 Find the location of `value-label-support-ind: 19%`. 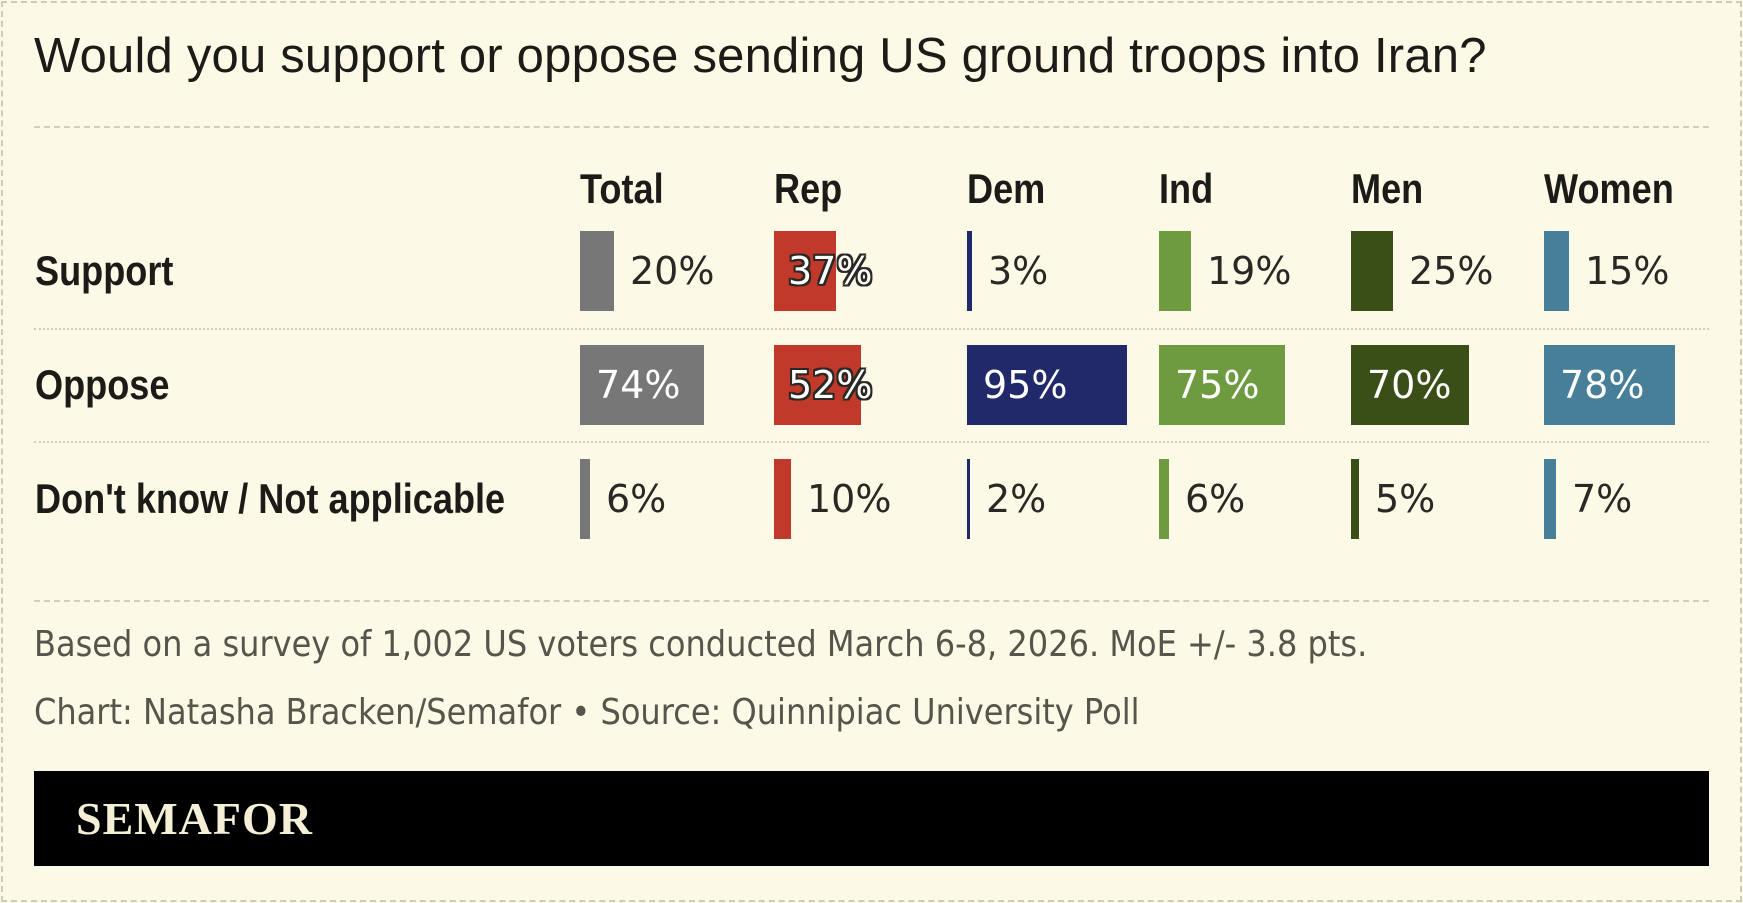

value-label-support-ind: 19% is located at coordinates (1249, 271).